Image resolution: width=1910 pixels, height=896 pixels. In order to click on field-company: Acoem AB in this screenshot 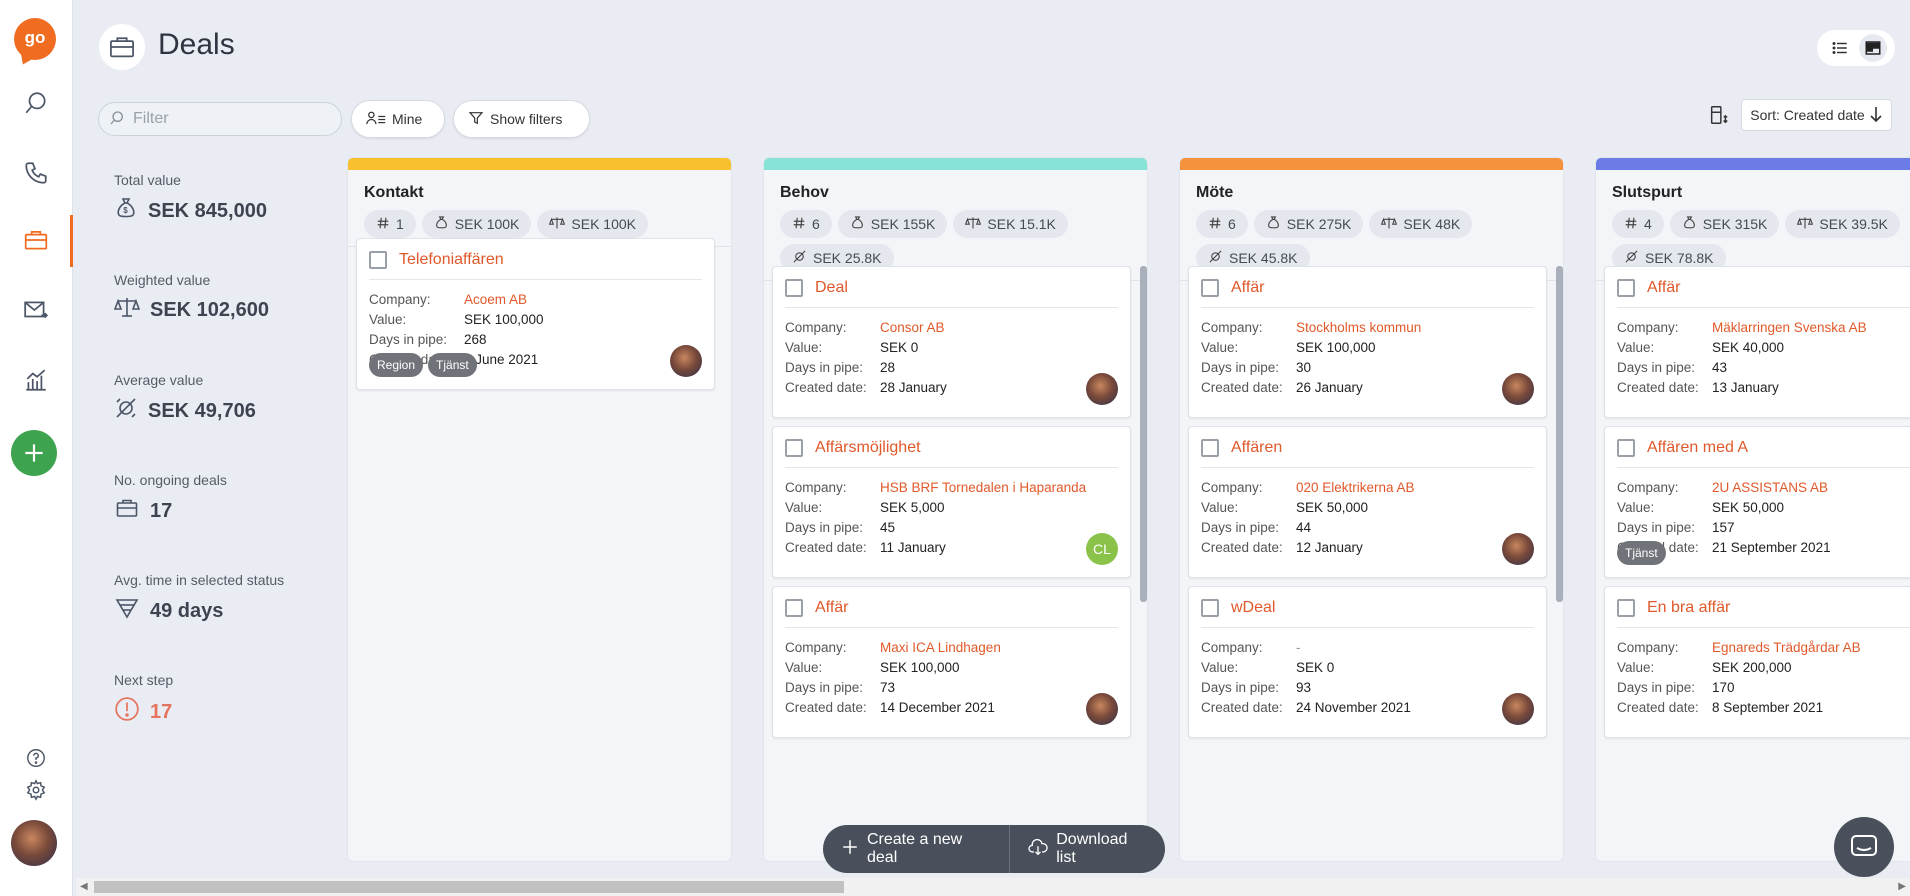, I will do `click(496, 299)`.